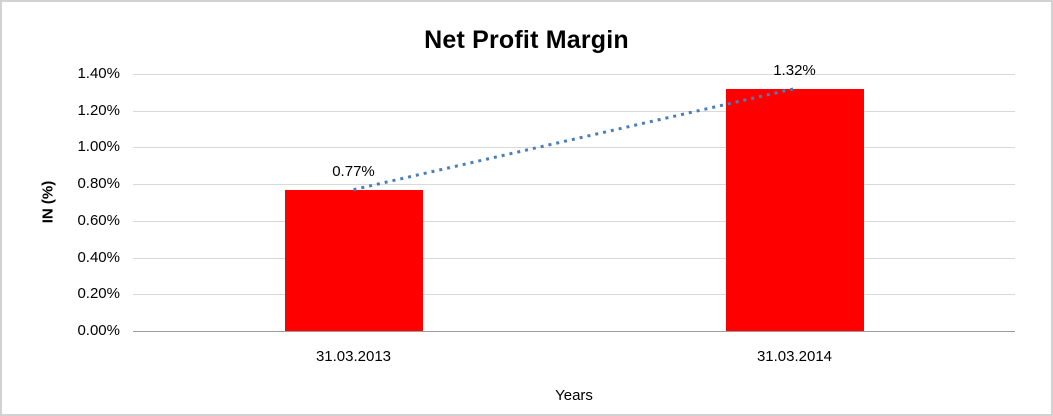 The image size is (1053, 416). What do you see at coordinates (98, 73) in the screenshot?
I see `y-tick-label: 1.40%` at bounding box center [98, 73].